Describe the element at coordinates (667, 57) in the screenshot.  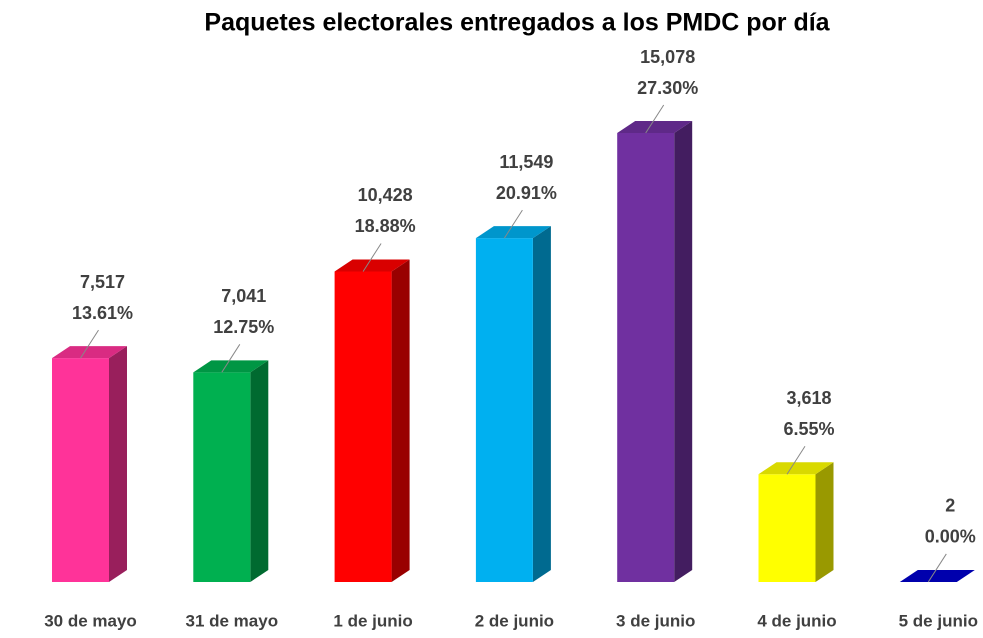
I see `value-label: 15,078` at that location.